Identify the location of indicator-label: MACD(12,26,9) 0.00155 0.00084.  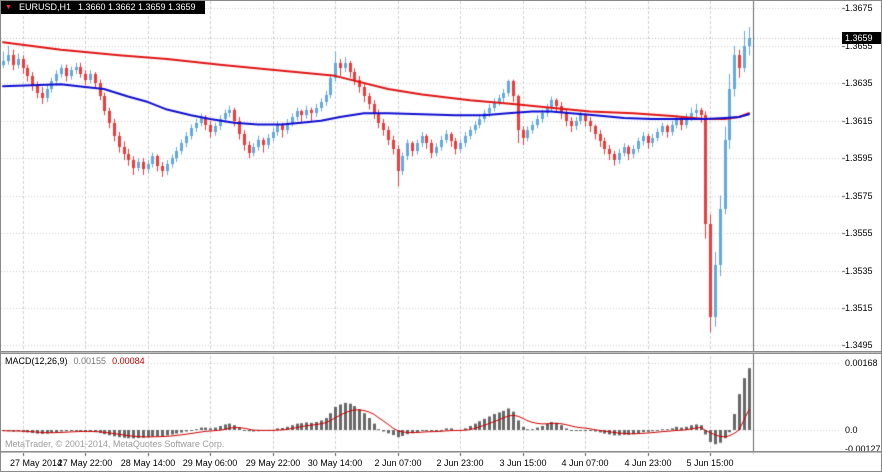
(75, 361).